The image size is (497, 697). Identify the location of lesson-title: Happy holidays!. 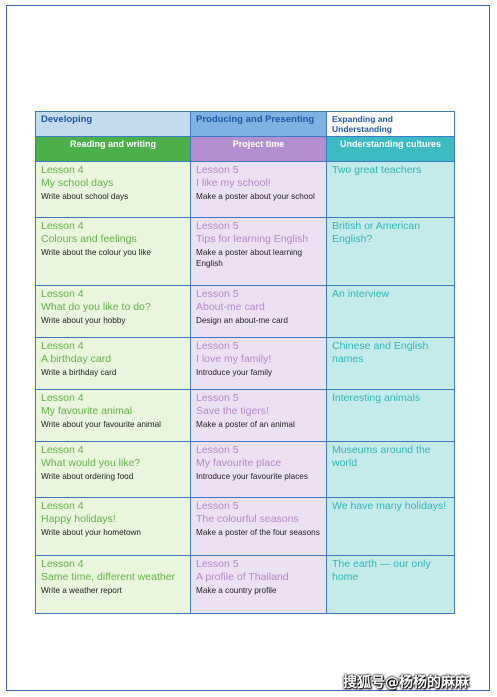
(78, 519).